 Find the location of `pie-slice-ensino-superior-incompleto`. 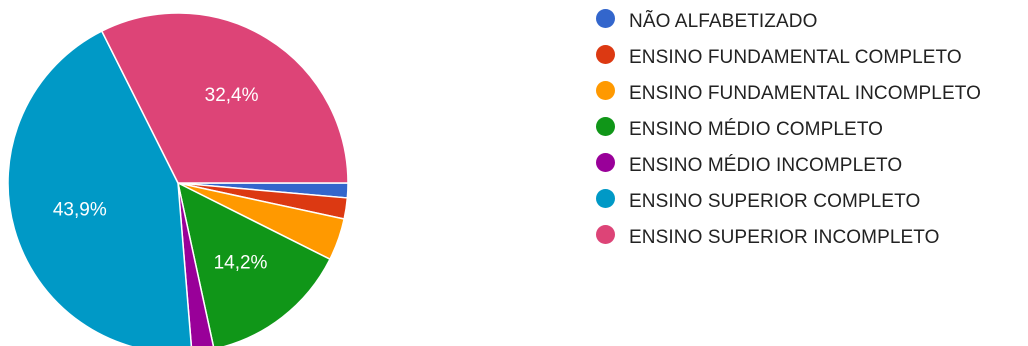

pie-slice-ensino-superior-incompleto is located at coordinates (225, 98).